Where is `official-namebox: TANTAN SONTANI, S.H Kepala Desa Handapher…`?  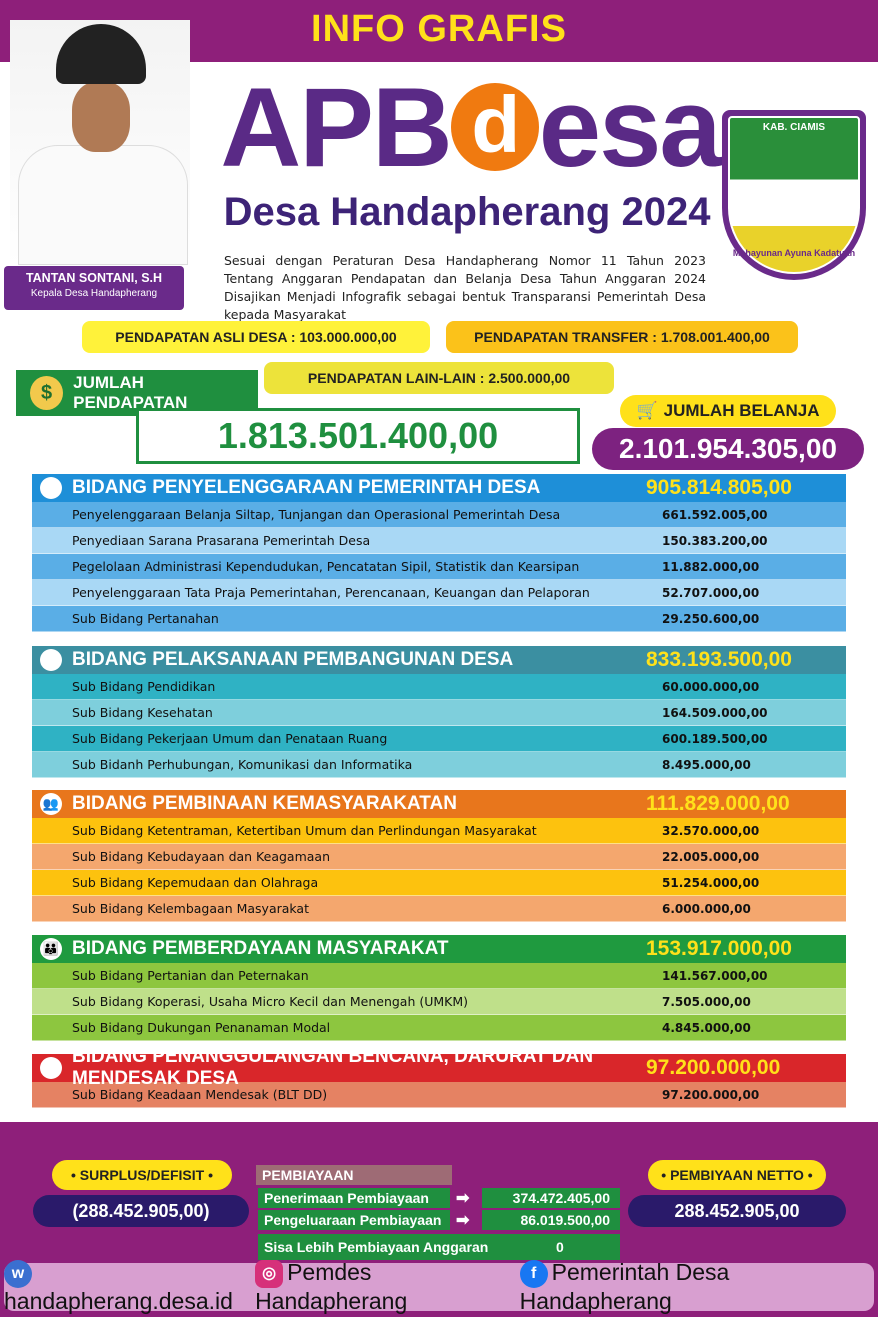 official-namebox: TANTAN SONTANI, S.H Kepala Desa Handapher… is located at coordinates (94, 288).